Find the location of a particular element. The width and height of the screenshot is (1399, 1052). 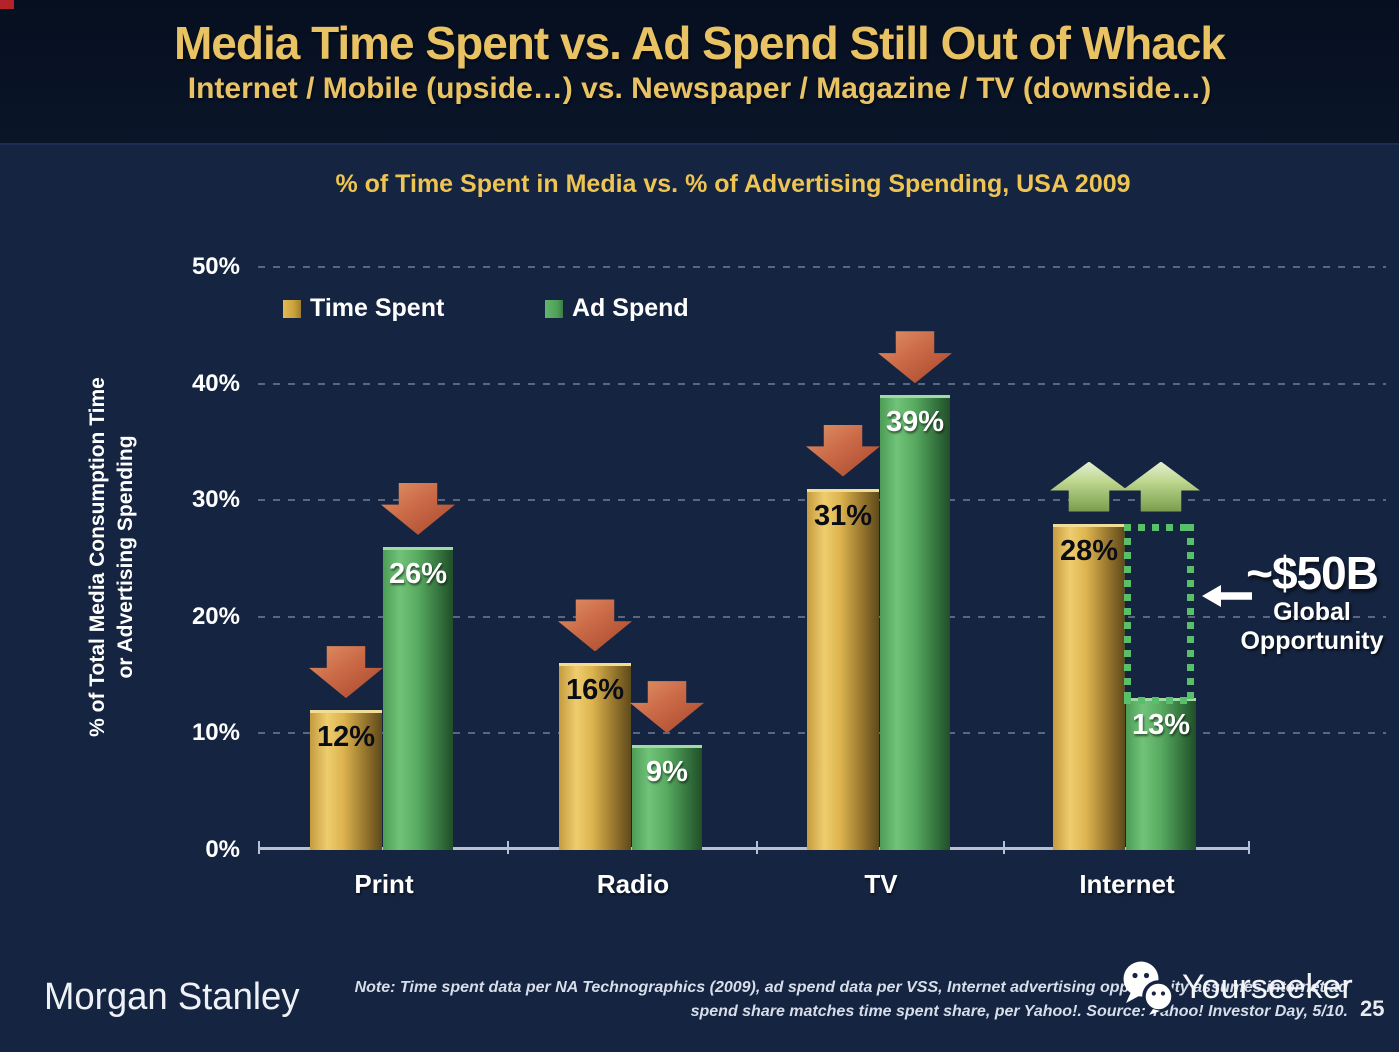

value-label-radio-ad-spend: 9% is located at coordinates (667, 772).